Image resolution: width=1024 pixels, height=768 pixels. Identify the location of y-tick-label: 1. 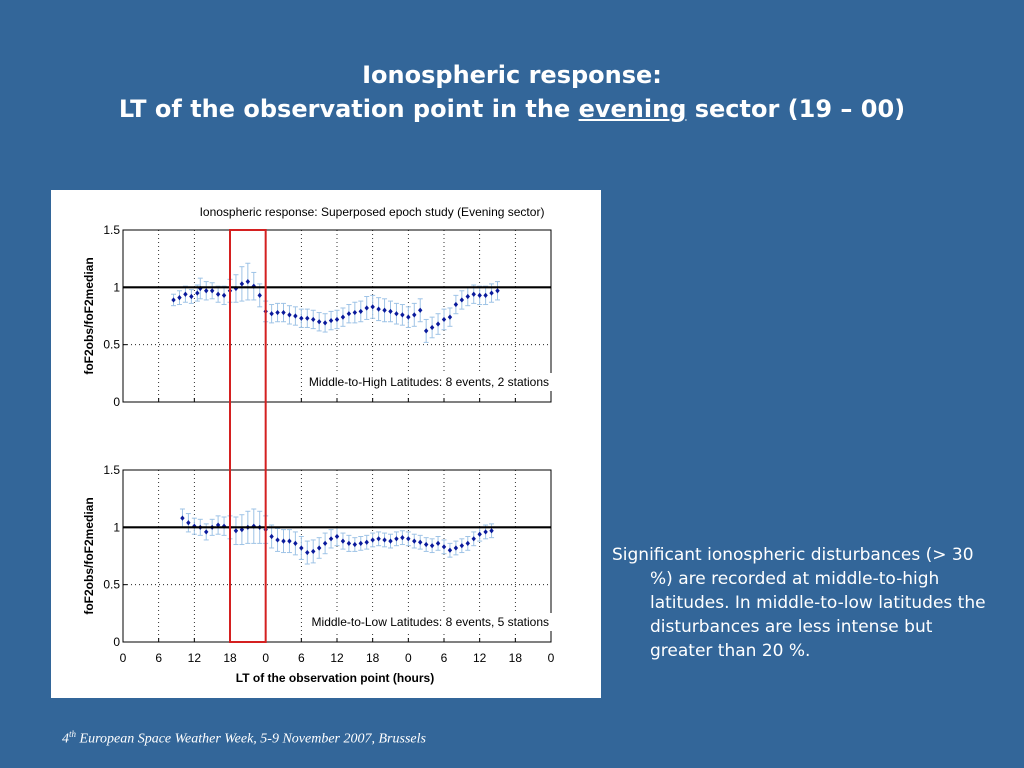
(116, 527).